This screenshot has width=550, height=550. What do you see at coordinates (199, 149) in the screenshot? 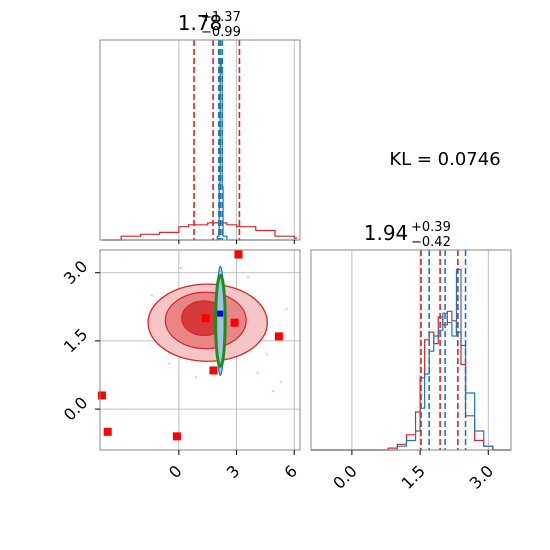
I see `top-blue-histogram` at bounding box center [199, 149].